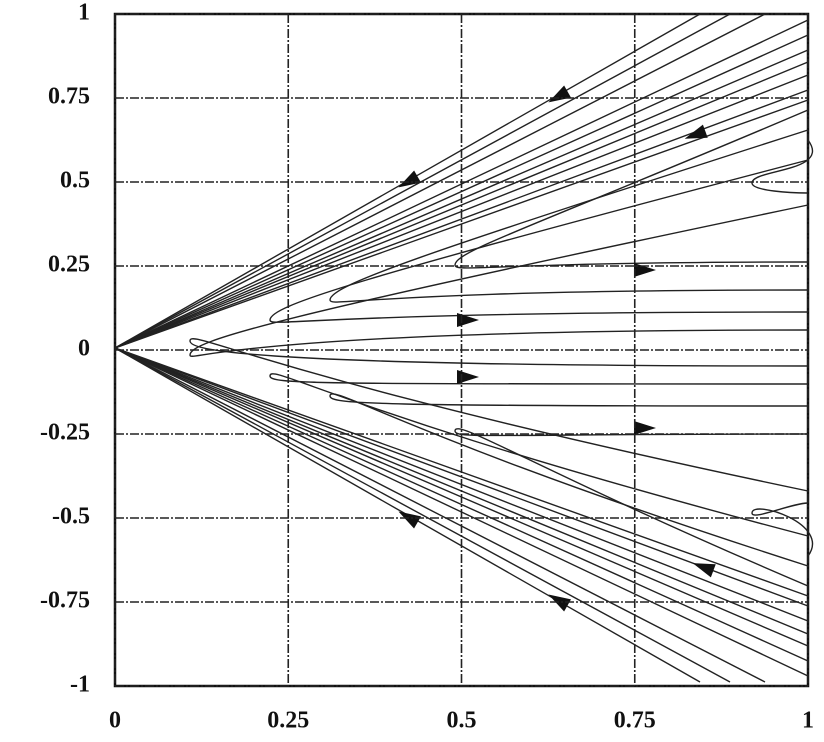  I want to click on x-tick-label: 0, so click(115, 721).